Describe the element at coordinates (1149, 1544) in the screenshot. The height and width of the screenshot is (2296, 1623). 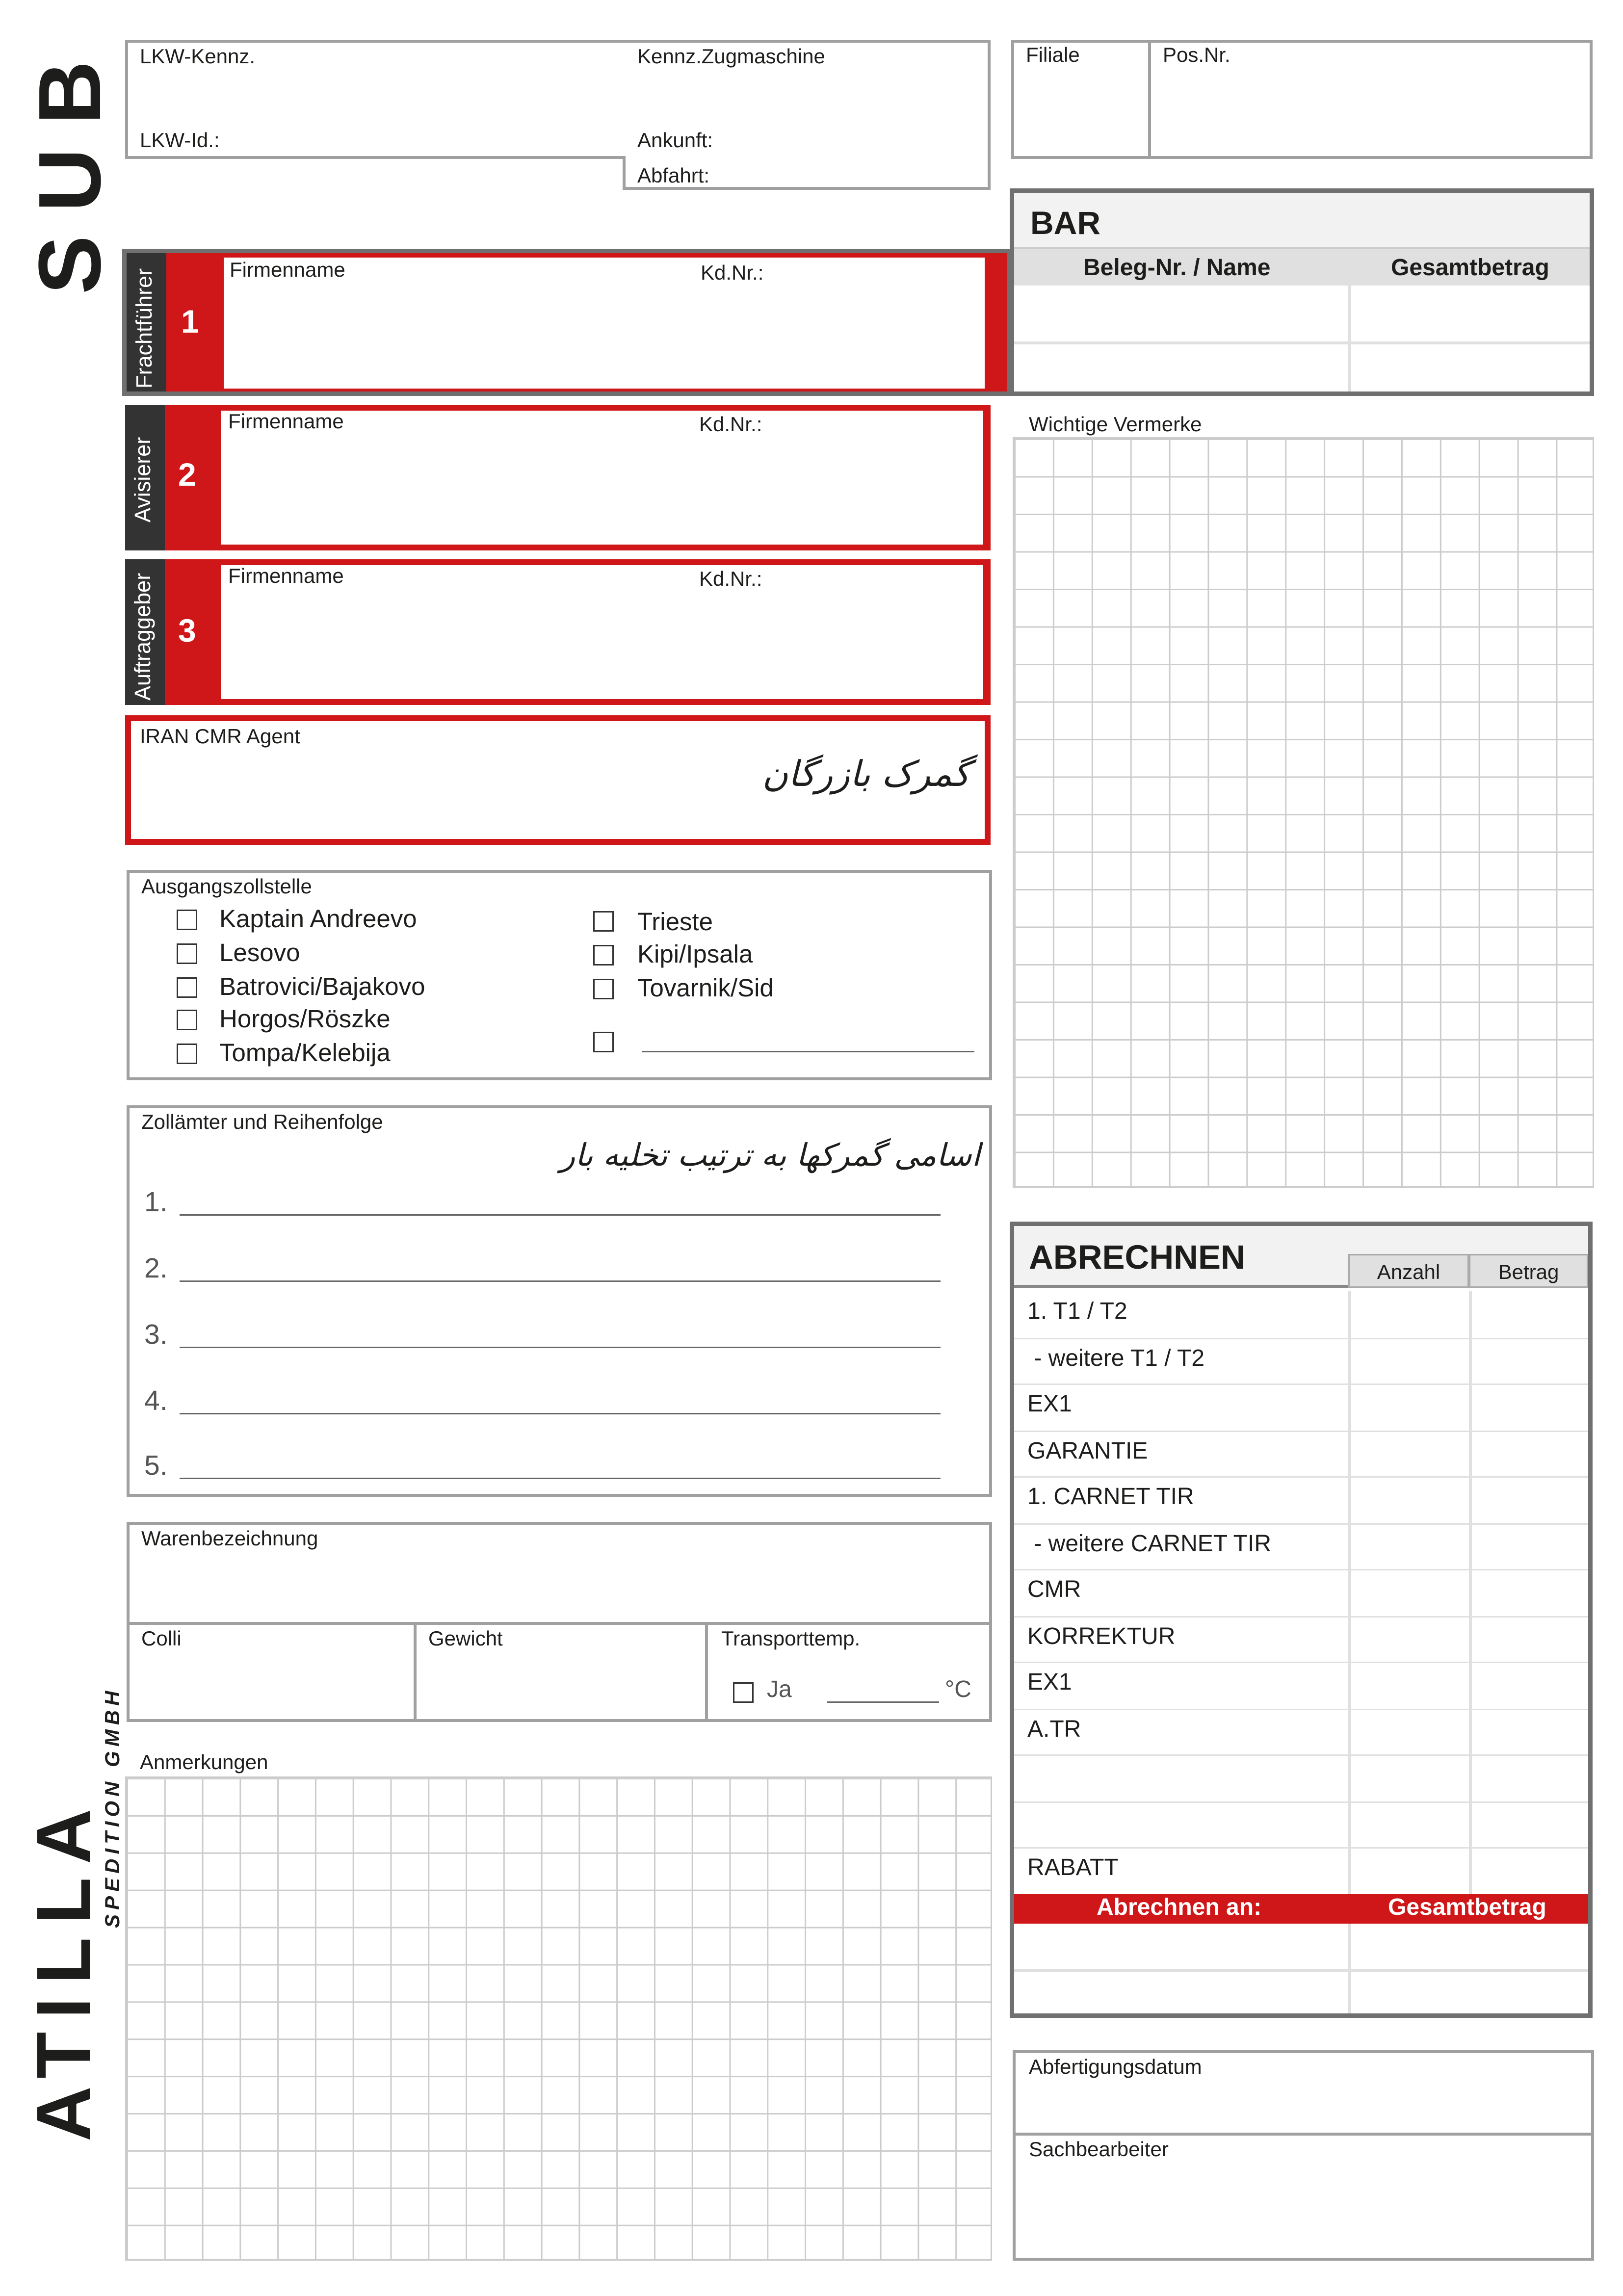
I see `row-label: - weitere CARNET TIR` at that location.